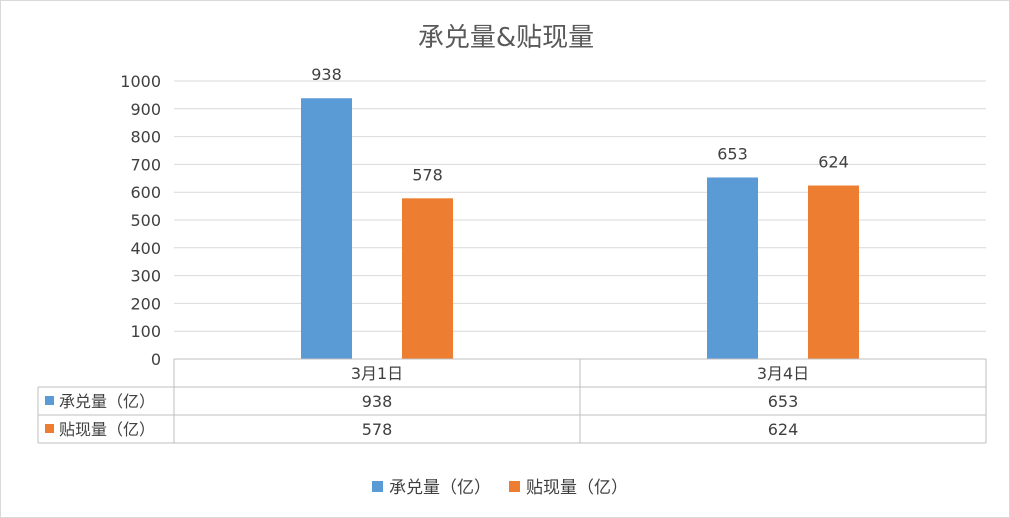 The width and height of the screenshot is (1010, 518). What do you see at coordinates (145, 192) in the screenshot?
I see `y-tick-label: 600` at bounding box center [145, 192].